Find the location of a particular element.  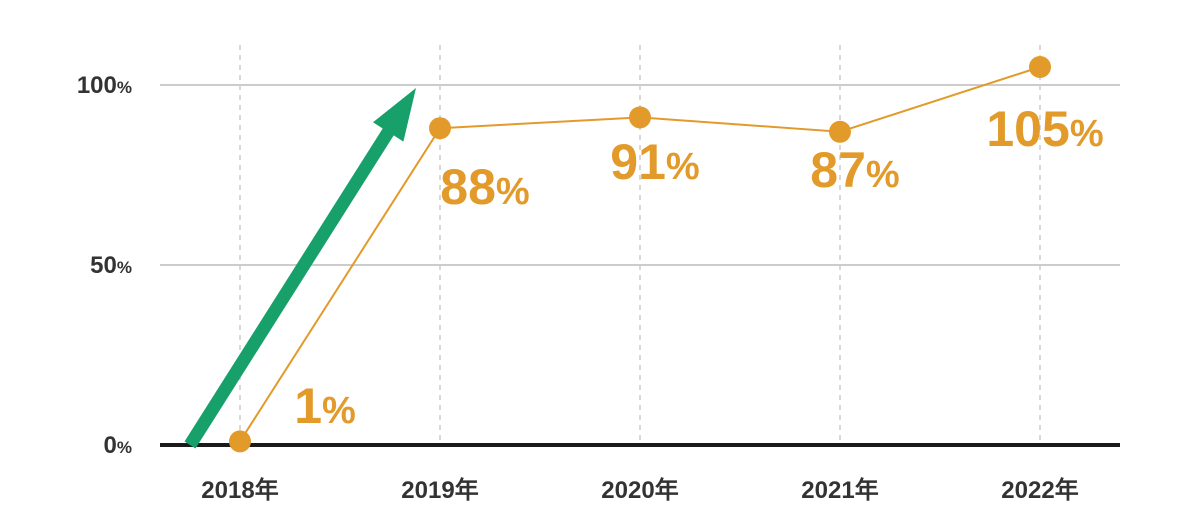

y-tick-value: 0 is located at coordinates (110, 445).